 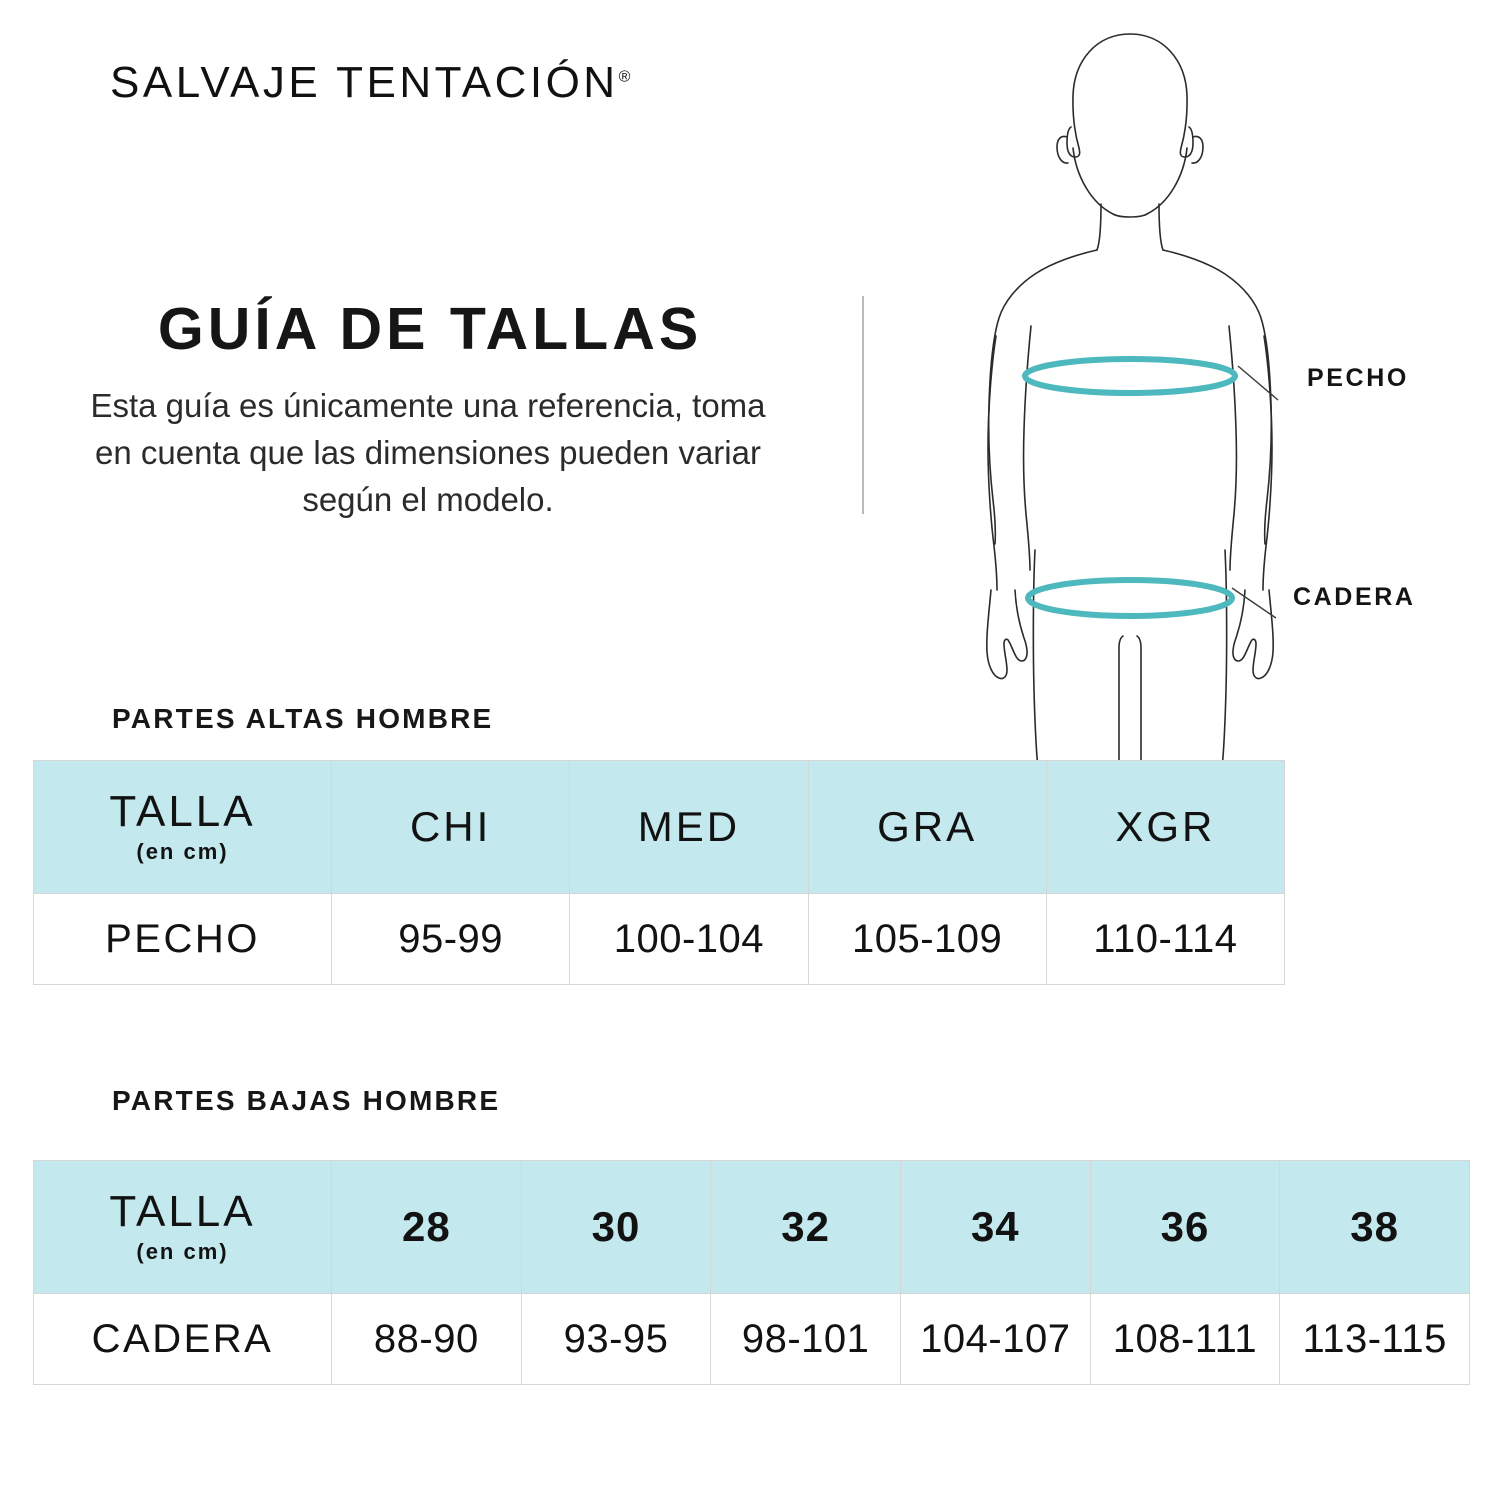 I want to click on brand-name: SALVAJE TENTACIÓN, so click(x=364, y=82).